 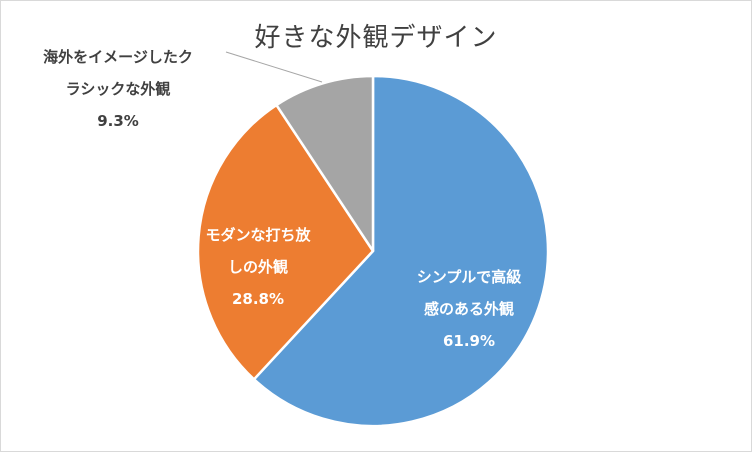 I want to click on slice-3-category-label: ラシックな外観, so click(x=118, y=89).